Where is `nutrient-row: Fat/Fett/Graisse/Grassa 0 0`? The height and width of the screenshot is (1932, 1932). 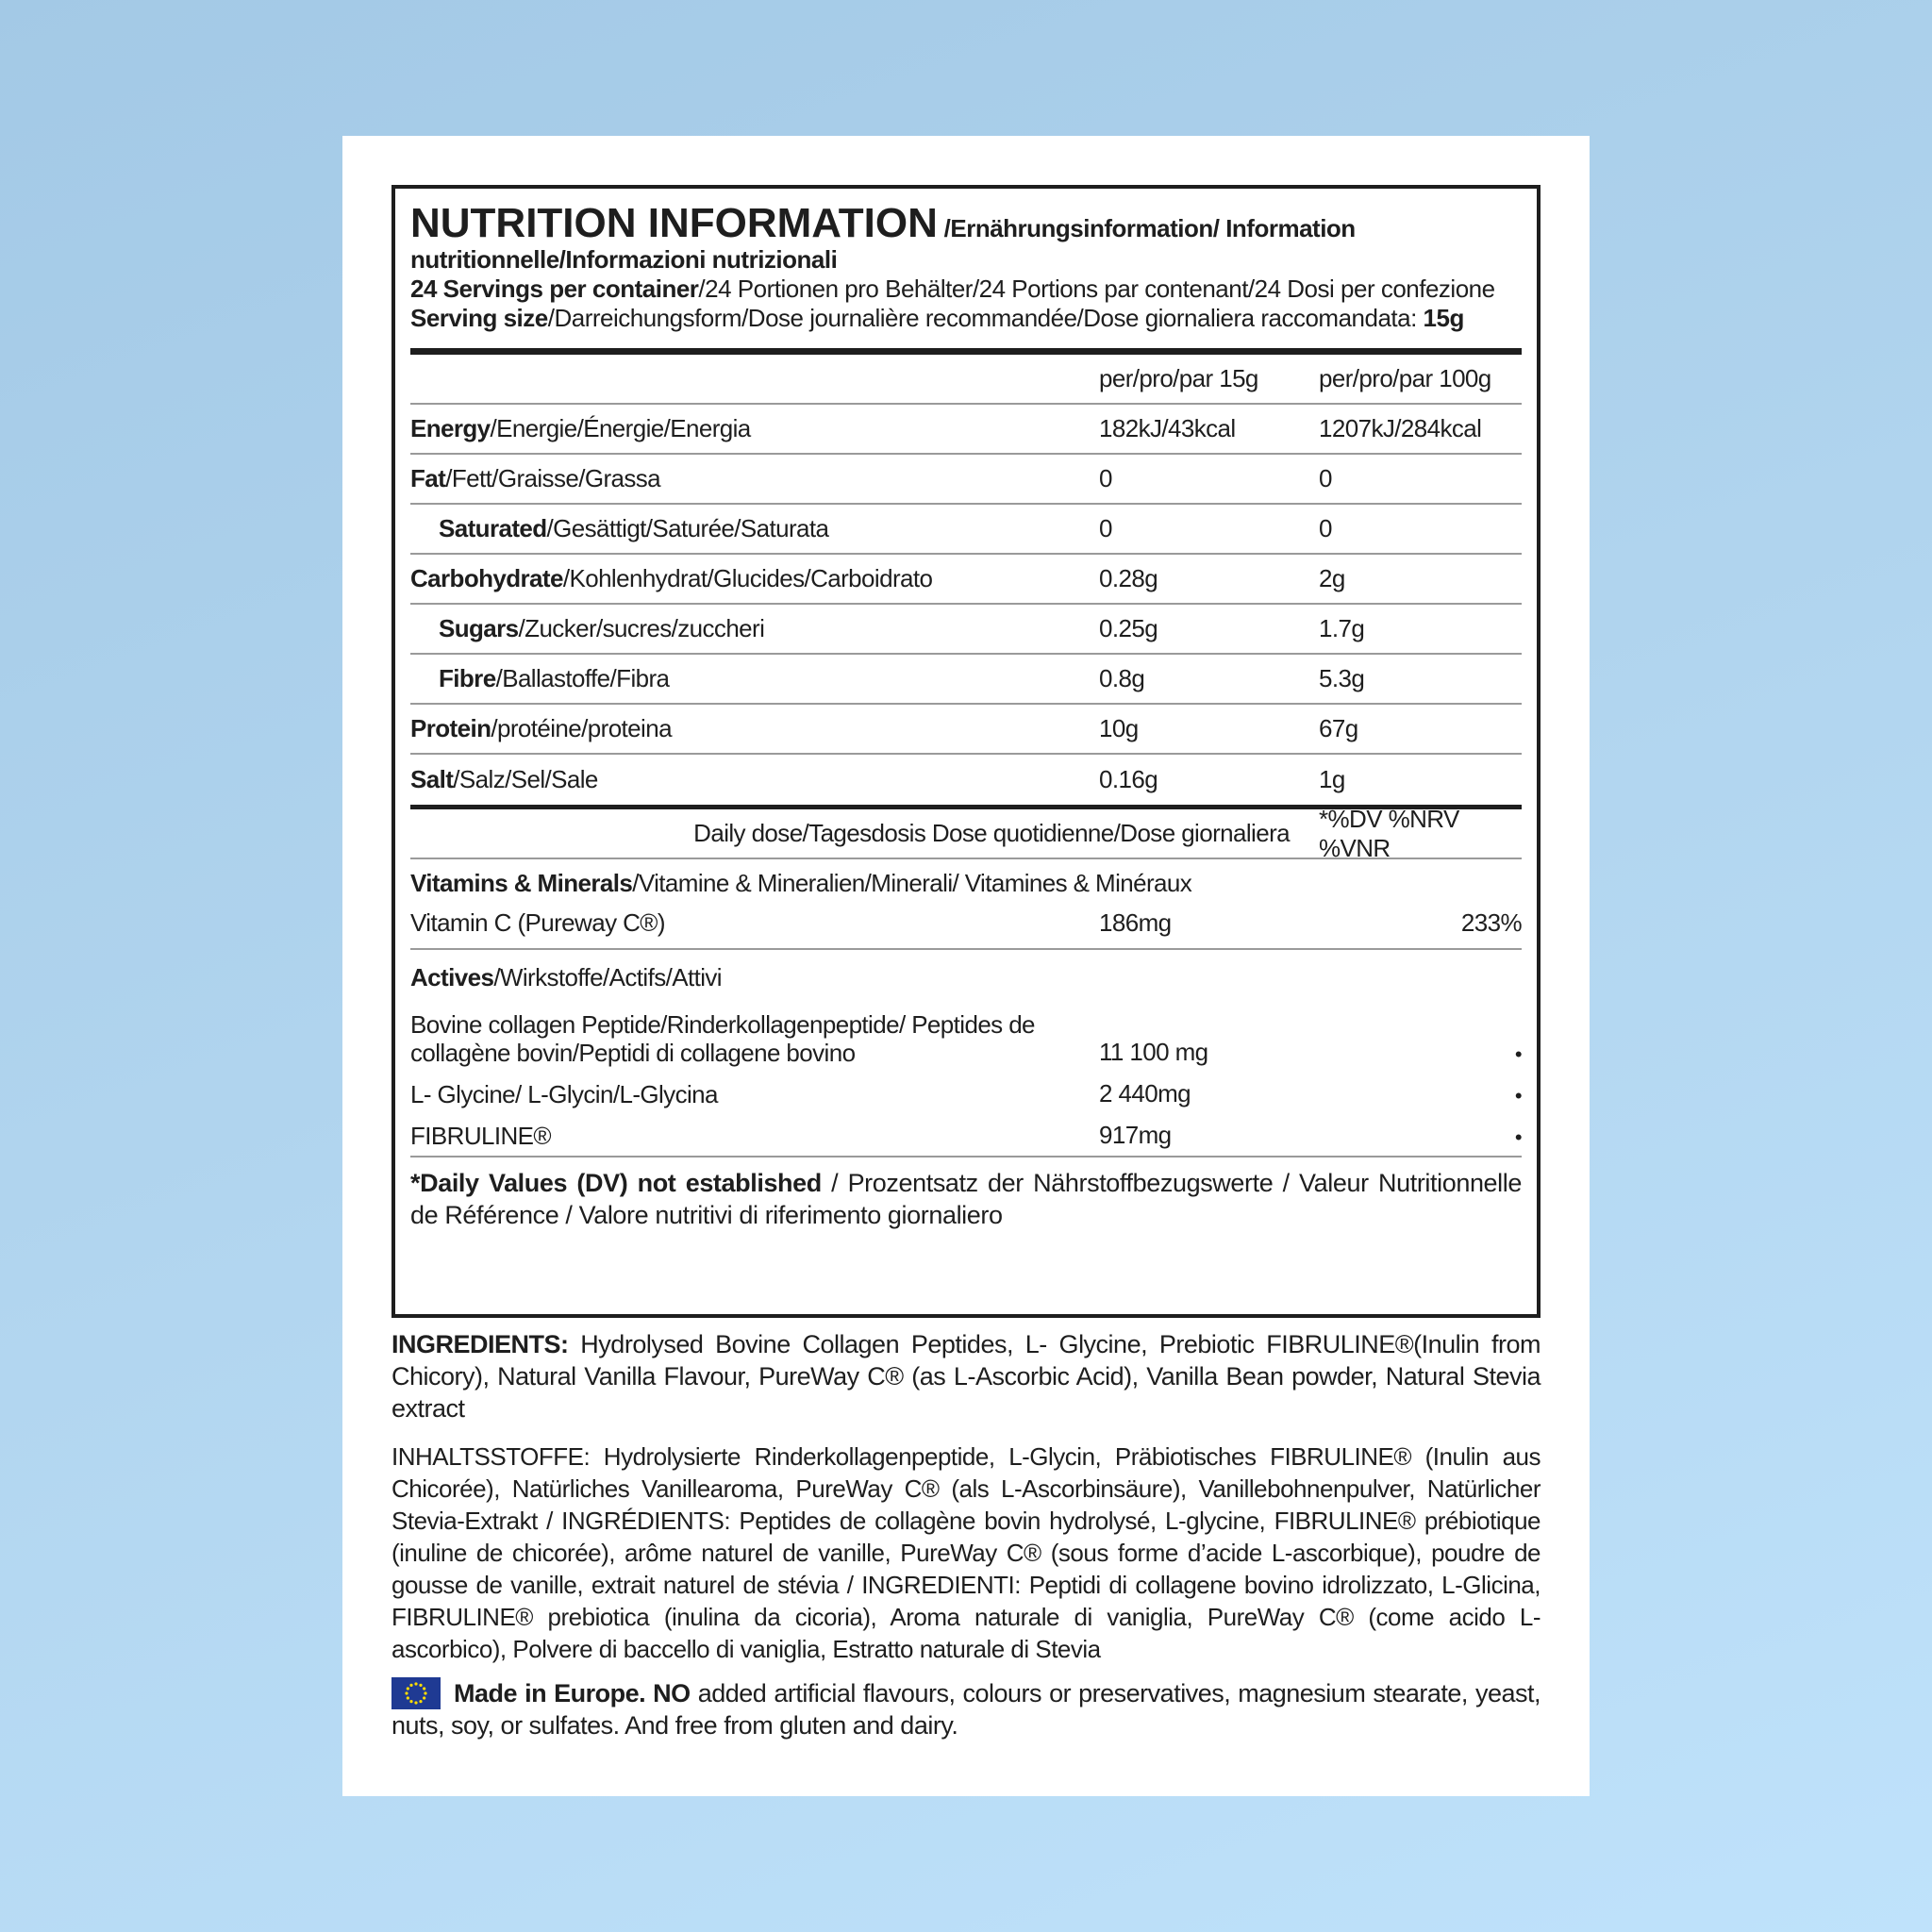 nutrient-row: Fat/Fett/Graisse/Grassa 0 0 is located at coordinates (966, 480).